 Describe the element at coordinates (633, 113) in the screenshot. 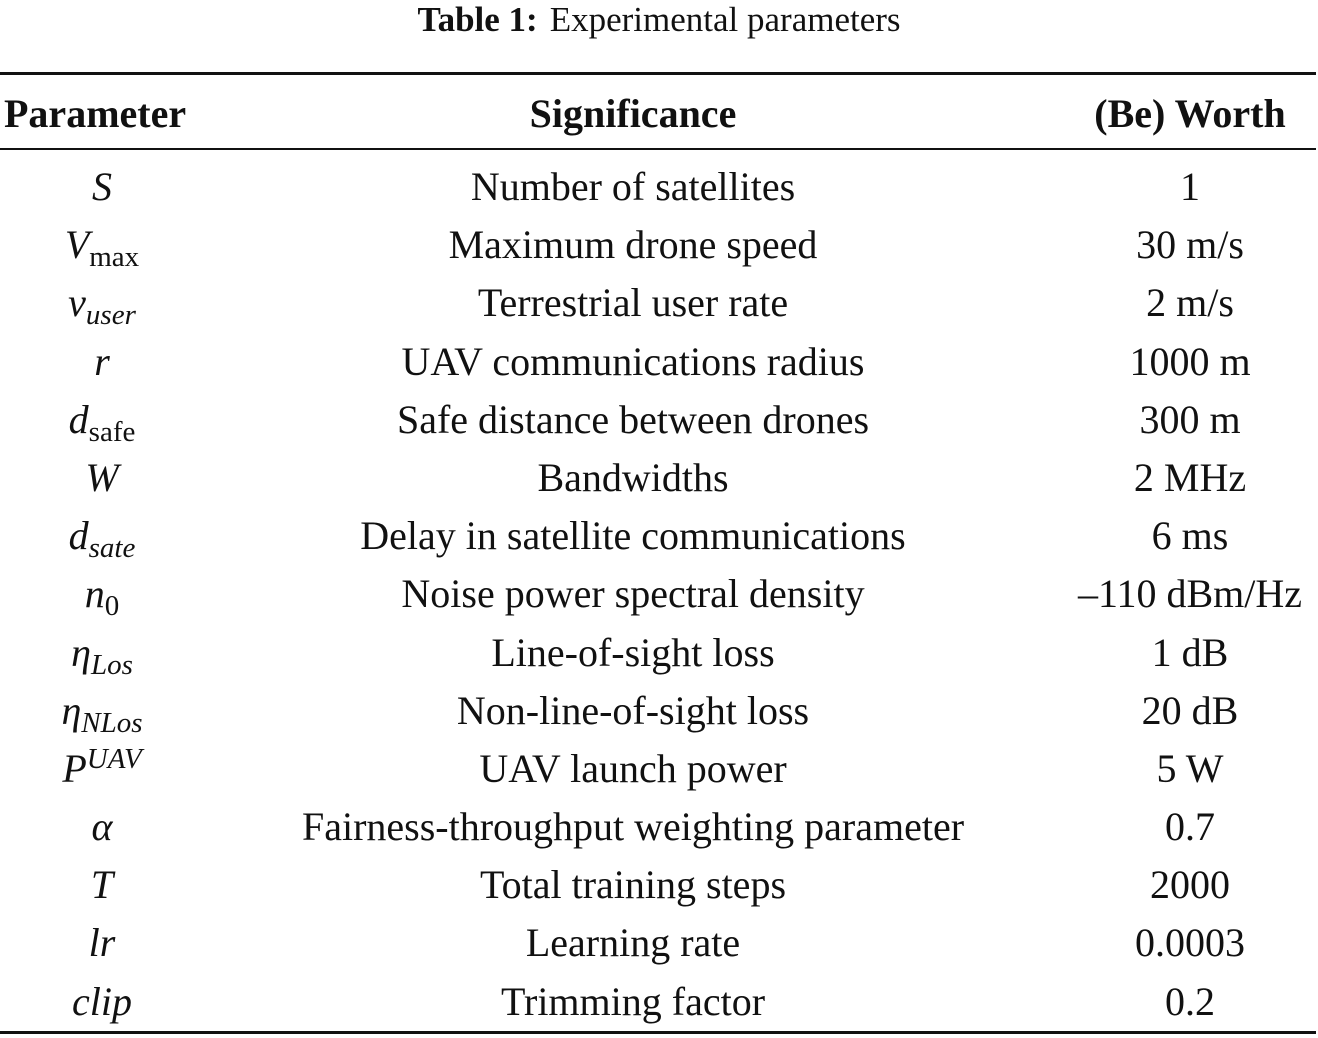

I see `header-significance: Significance` at that location.